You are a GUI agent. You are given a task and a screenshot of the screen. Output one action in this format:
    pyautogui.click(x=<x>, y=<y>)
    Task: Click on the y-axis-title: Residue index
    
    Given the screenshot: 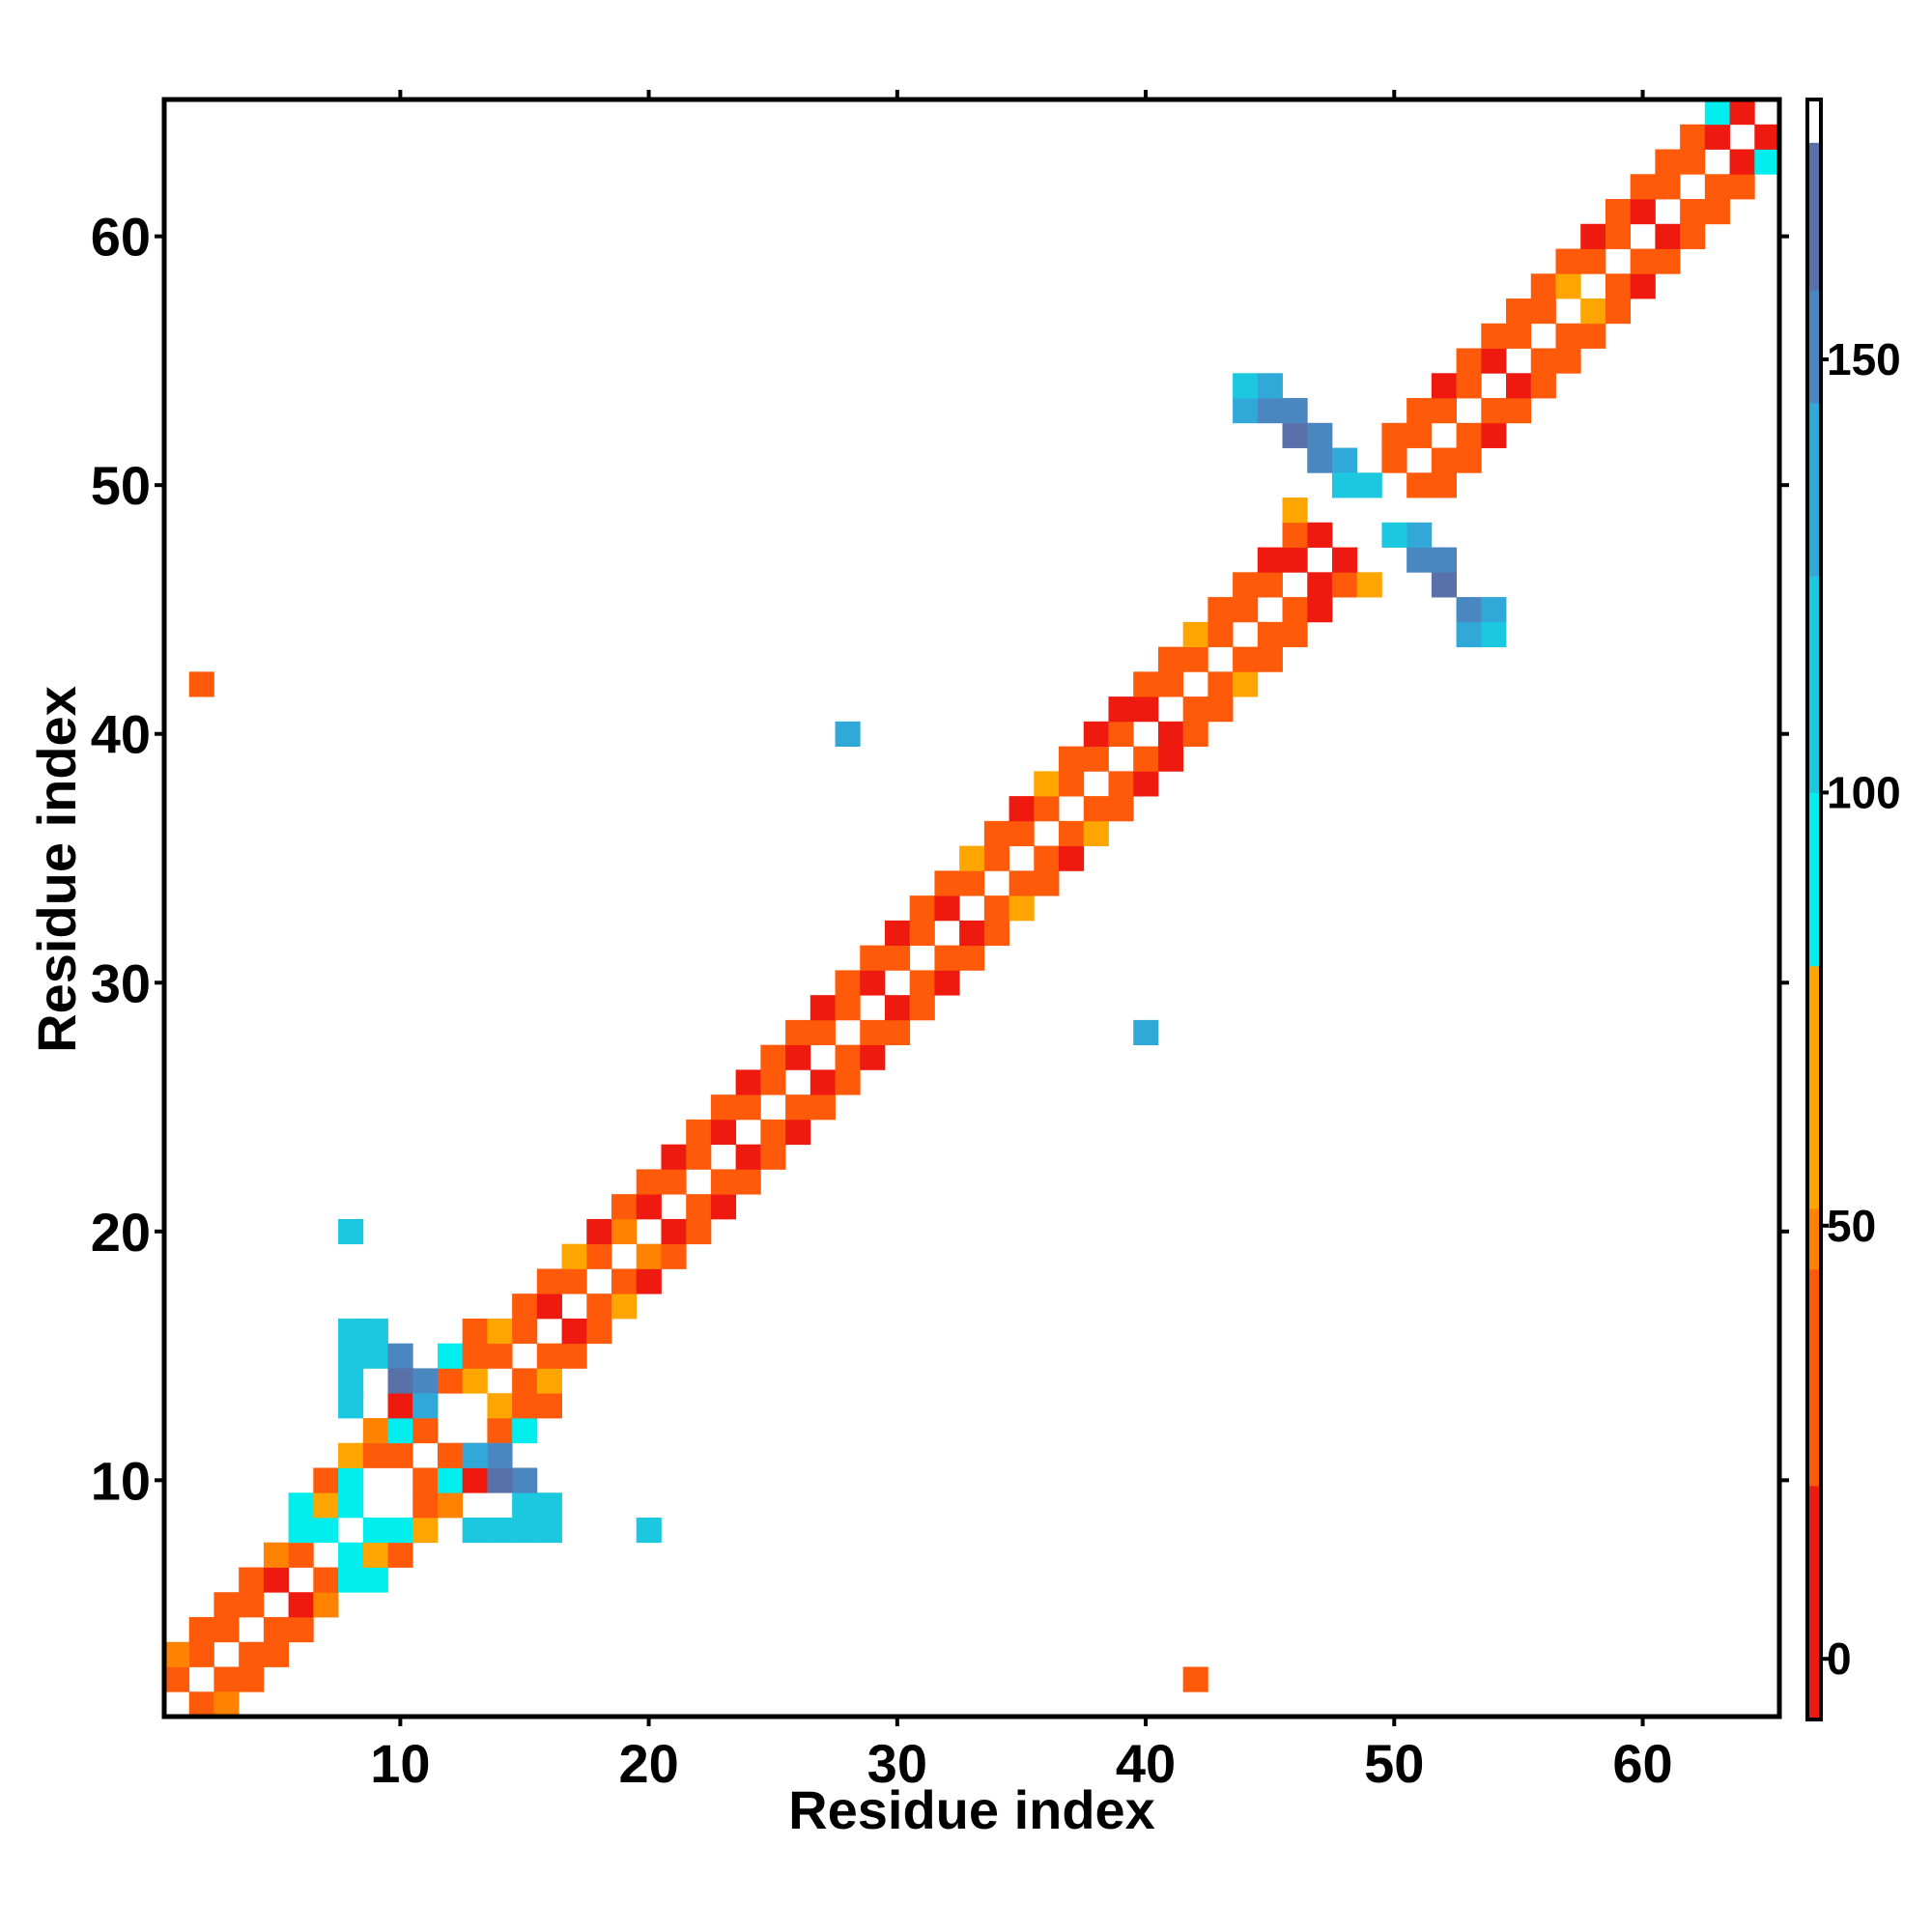 What is the action you would take?
    pyautogui.click(x=56, y=869)
    